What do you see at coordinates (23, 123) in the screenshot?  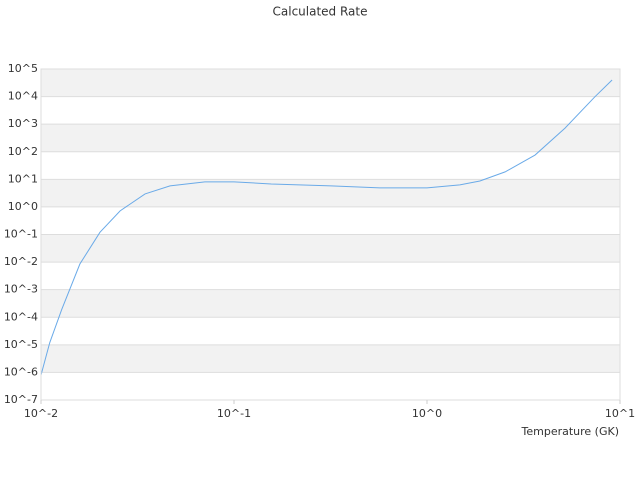 I see `y-tick-label: 10^3` at bounding box center [23, 123].